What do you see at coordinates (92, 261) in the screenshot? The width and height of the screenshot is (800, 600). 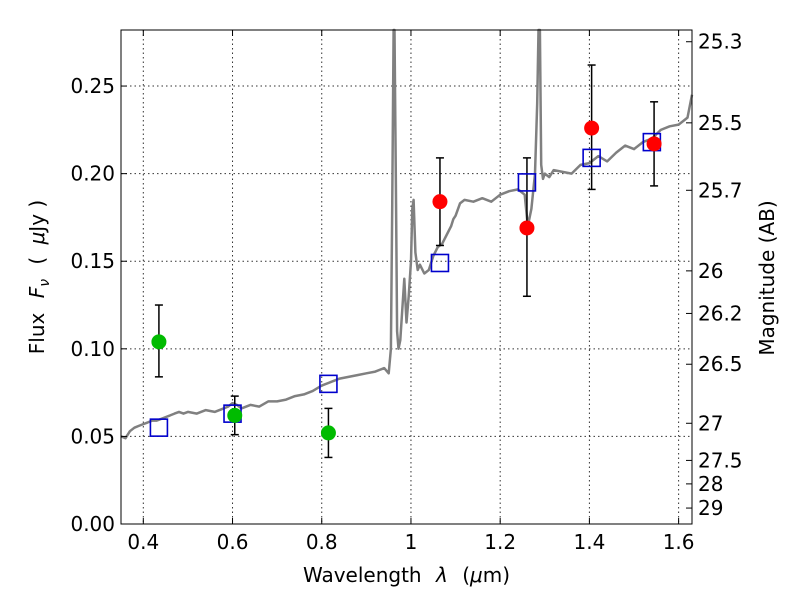 I see `y-tick-label: 0.15` at bounding box center [92, 261].